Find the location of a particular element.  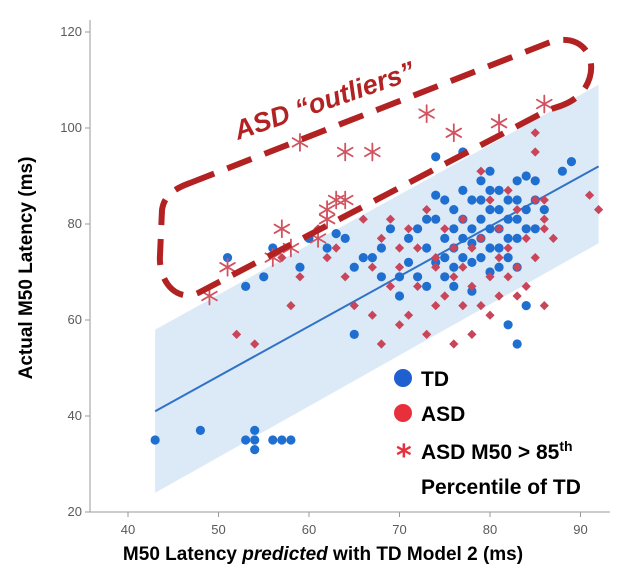

legend-asd85-label-line1: ASD M50 > 85th is located at coordinates (497, 451).